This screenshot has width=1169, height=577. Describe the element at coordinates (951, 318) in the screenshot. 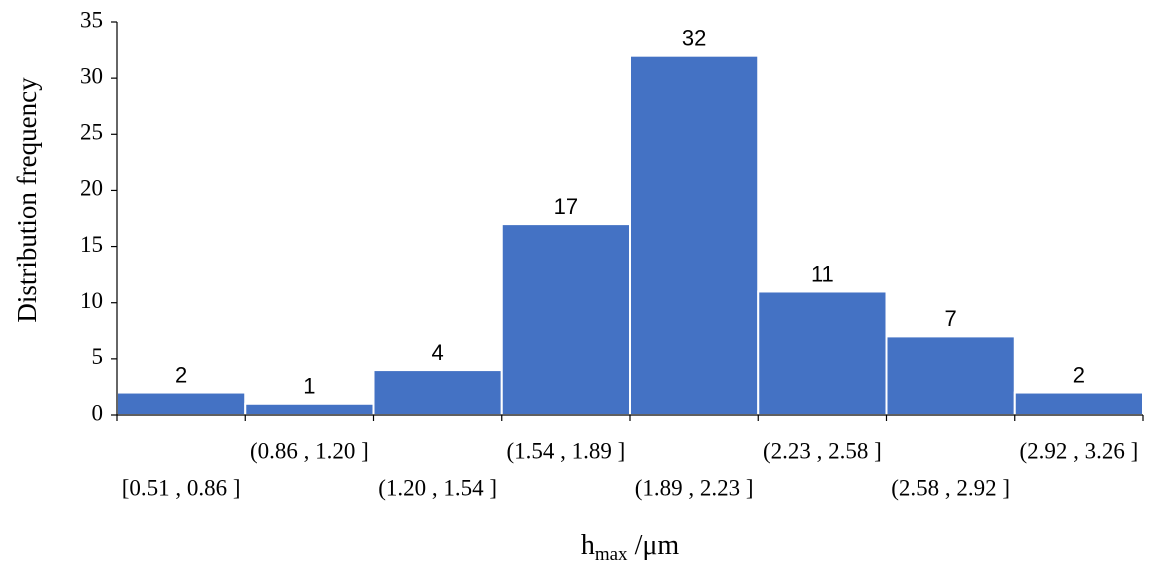

I see `data-label: 7` at that location.